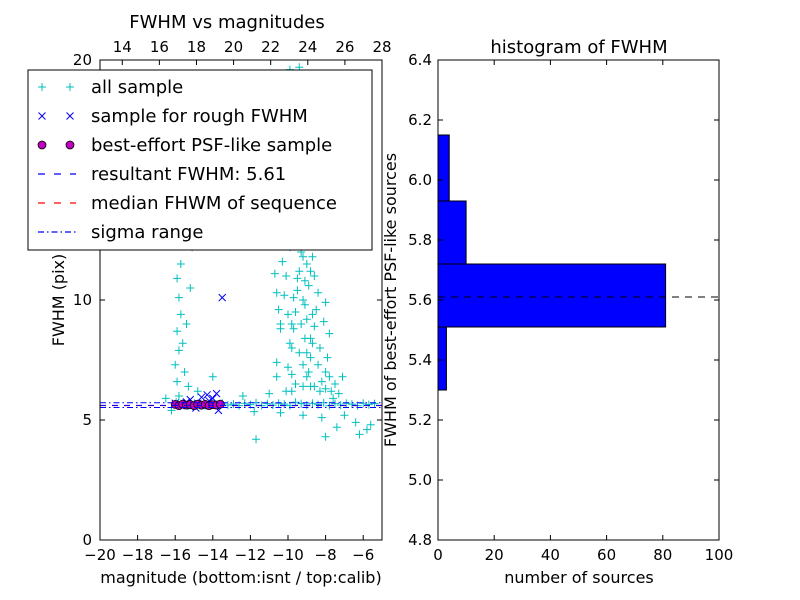 This screenshot has height=600, width=800. Describe the element at coordinates (159, 47) in the screenshot. I see `x-top-tick-label: 16` at that location.